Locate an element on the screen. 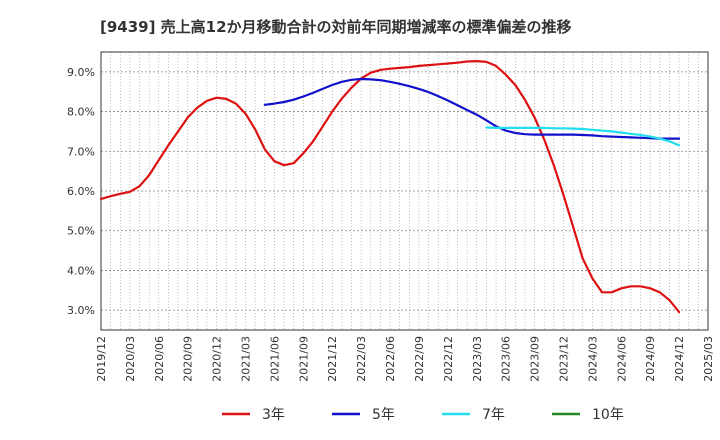 The image size is (720, 440). x-tick-label: 2019/12 is located at coordinates (101, 359).